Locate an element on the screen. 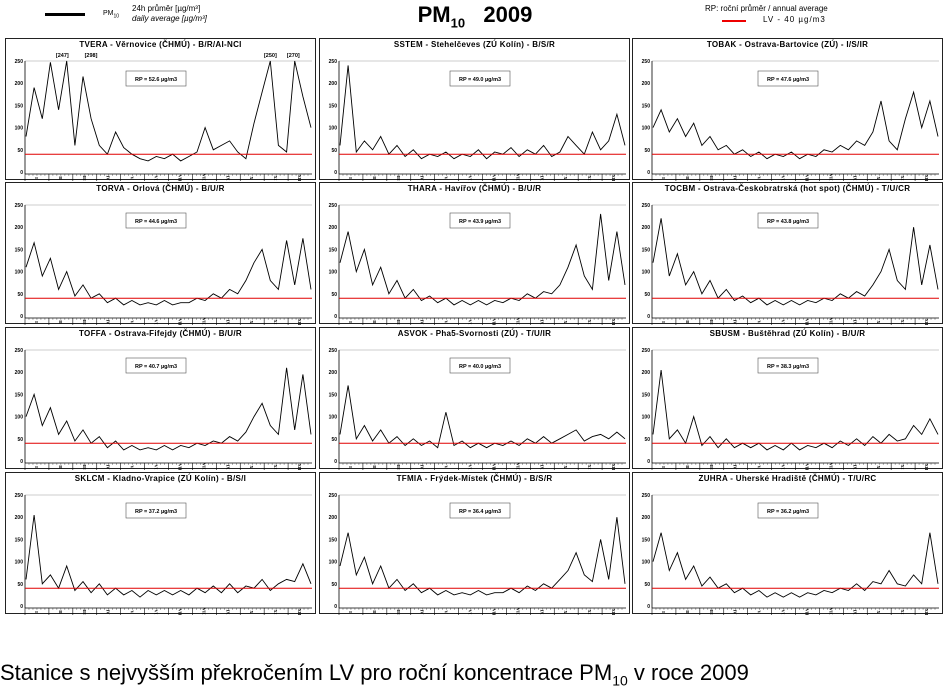 This screenshot has width=950, height=691. panel-title: SBUSM - Buštěhrad (ZÚ Kolín) - B/U/R is located at coordinates (787, 333).